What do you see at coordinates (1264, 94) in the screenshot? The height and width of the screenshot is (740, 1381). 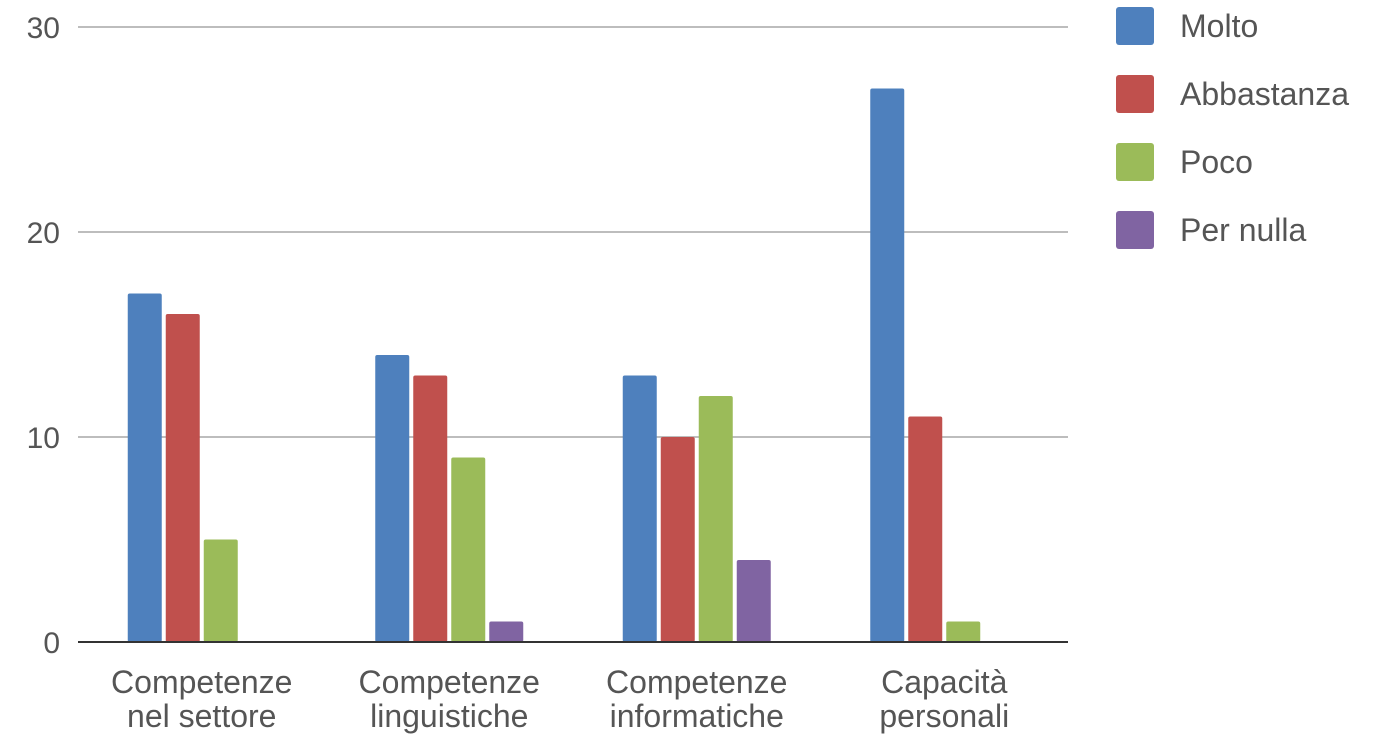 I see `legend-label: Abbastanza` at bounding box center [1264, 94].